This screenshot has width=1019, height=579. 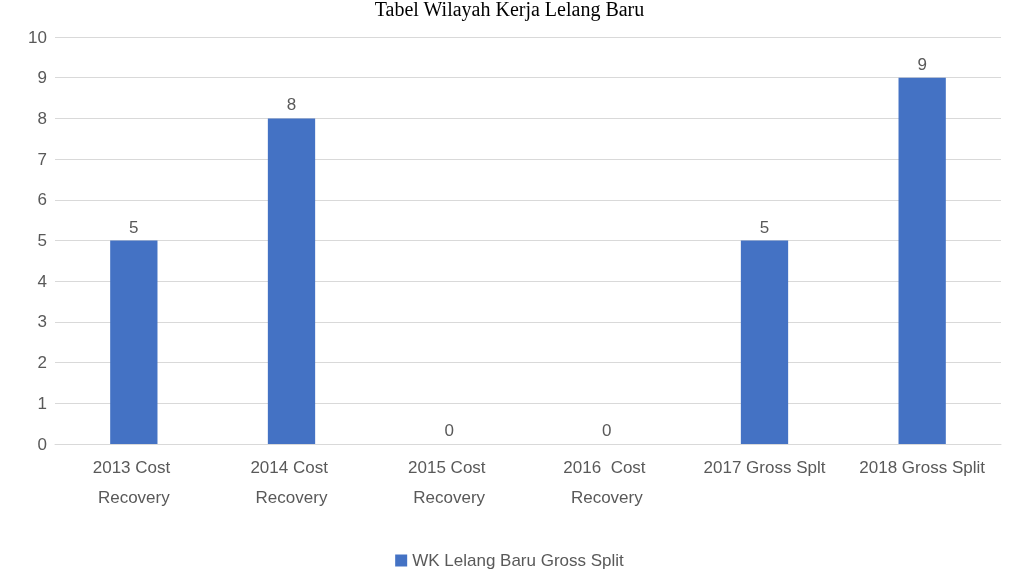 What do you see at coordinates (42, 363) in the screenshot?
I see `y-tick-label: 2` at bounding box center [42, 363].